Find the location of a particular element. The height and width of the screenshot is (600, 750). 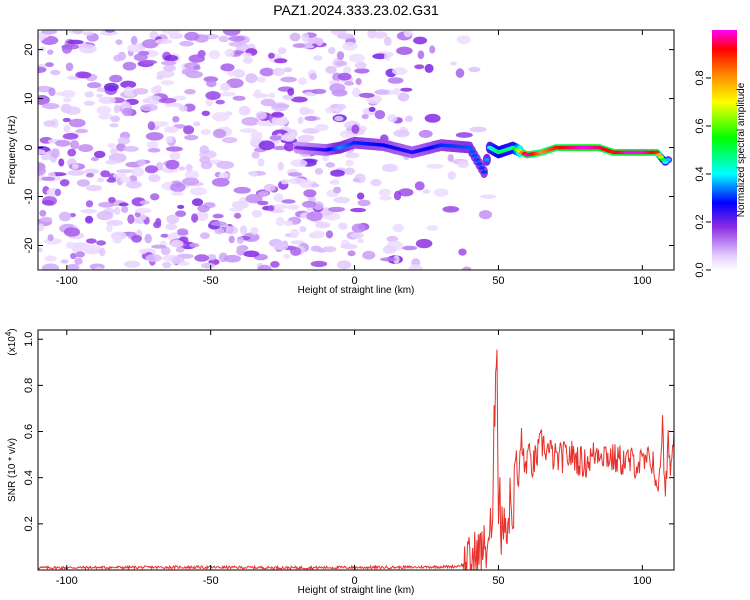

y-tick-label: 0.4 is located at coordinates (29, 477).